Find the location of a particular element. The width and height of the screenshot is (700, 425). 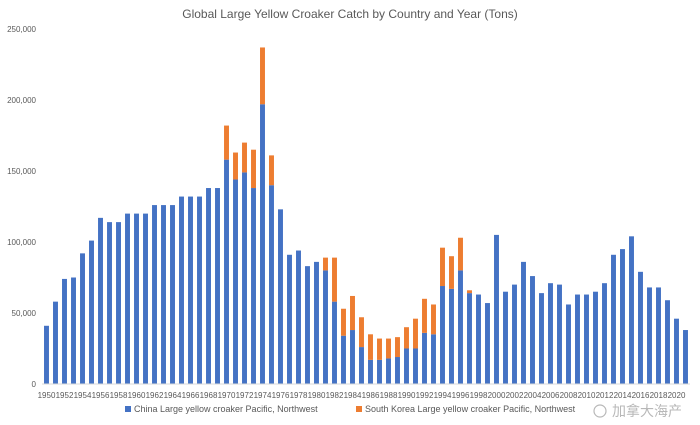

x-tick-label: 2002 is located at coordinates (515, 395).